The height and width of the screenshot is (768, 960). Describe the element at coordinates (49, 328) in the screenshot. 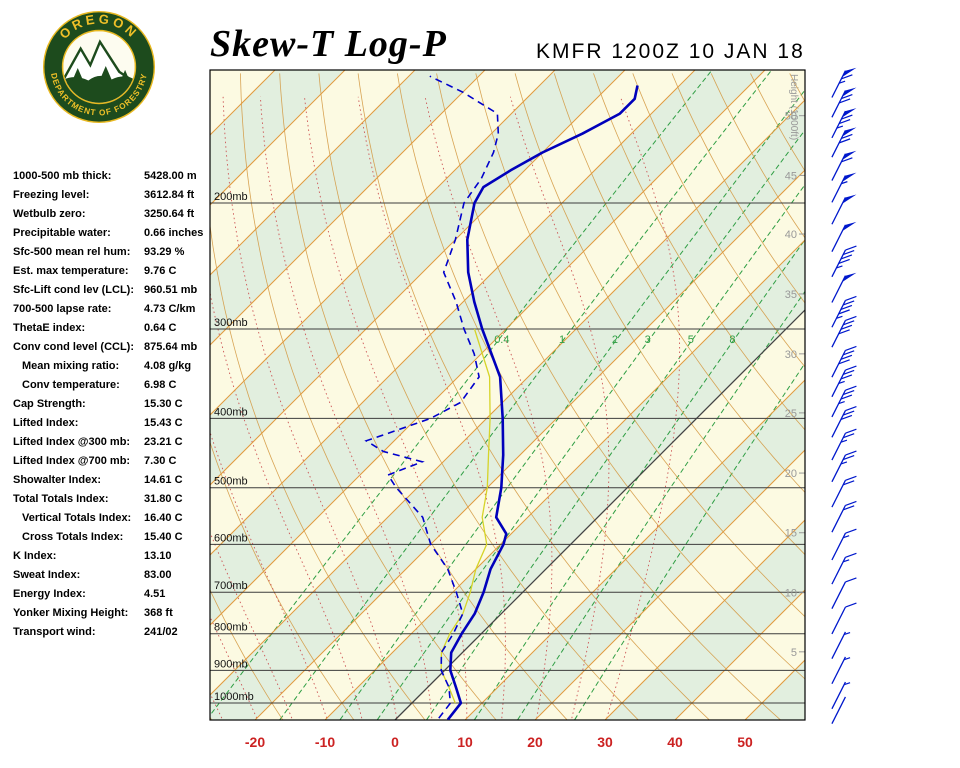

I see `index-label: ThetaE index:` at that location.